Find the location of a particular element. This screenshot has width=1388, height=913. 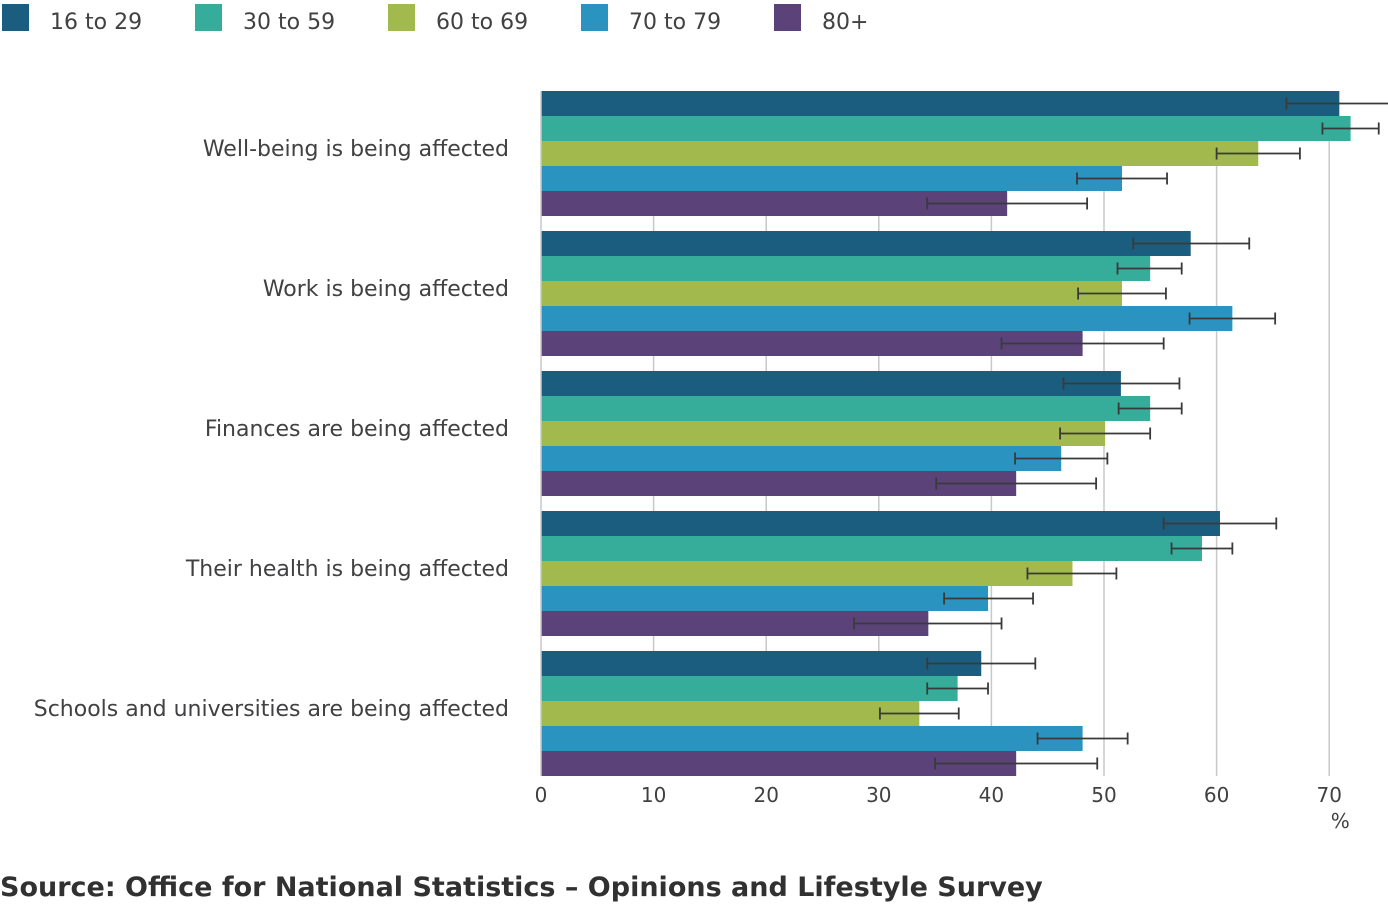

error-bar-70-to-79-work-is-being-affected is located at coordinates (1232, 318).